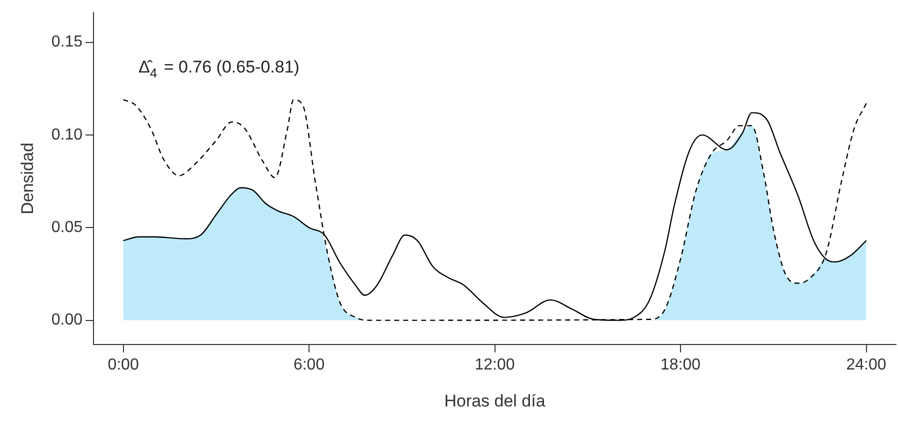  Describe the element at coordinates (67, 320) in the screenshot. I see `y-tick-label: 0.00` at that location.